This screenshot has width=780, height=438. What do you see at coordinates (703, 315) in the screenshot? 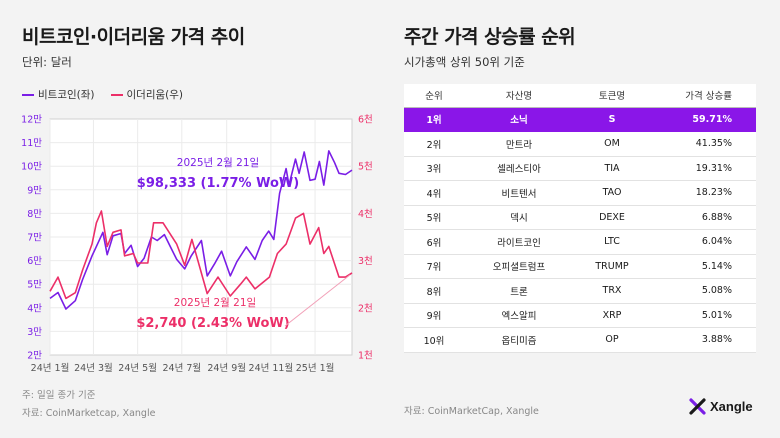
I see `change-cell: 5.01%` at bounding box center [703, 315].